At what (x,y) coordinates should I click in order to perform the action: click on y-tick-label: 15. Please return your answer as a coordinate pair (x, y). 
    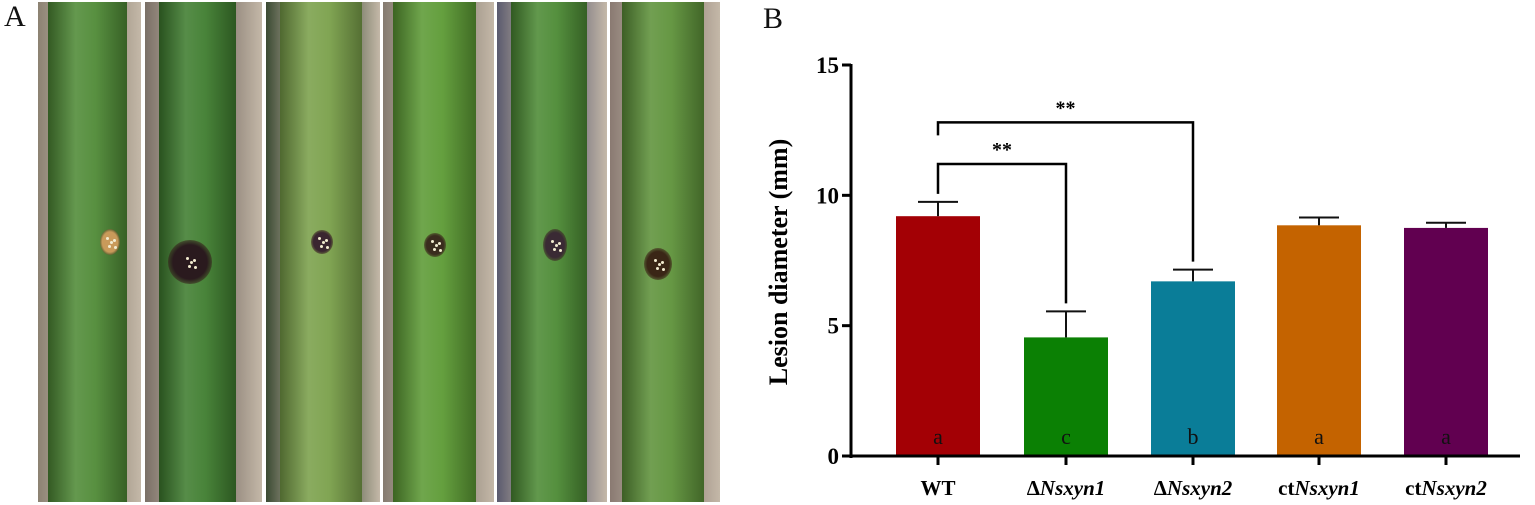
    Looking at the image, I should click on (827, 65).